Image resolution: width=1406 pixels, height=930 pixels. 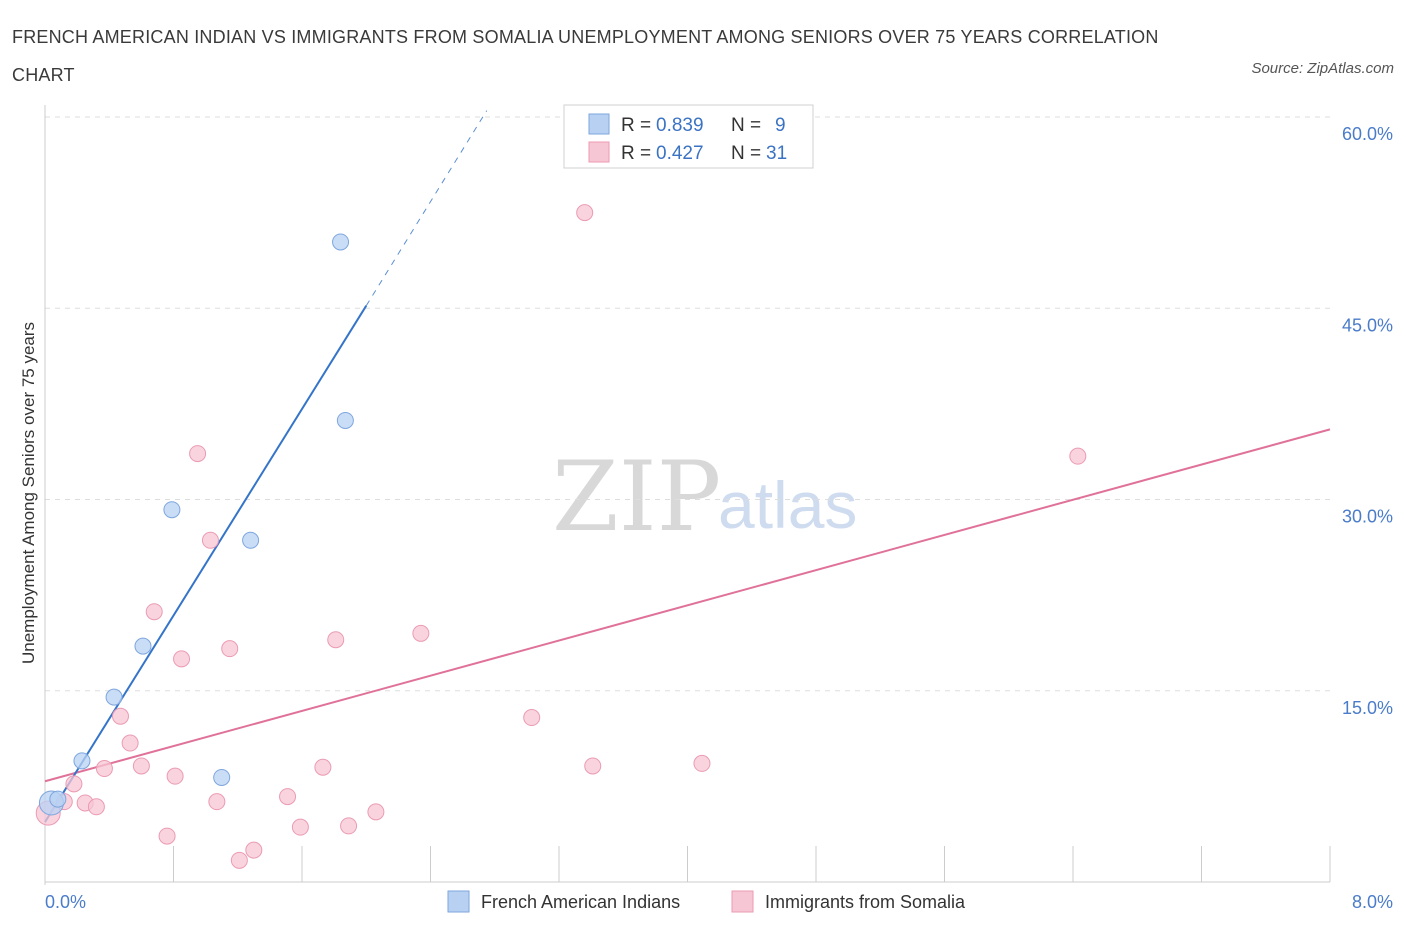 I want to click on y-tick-label-0: 15.0%, so click(x=1367, y=708).